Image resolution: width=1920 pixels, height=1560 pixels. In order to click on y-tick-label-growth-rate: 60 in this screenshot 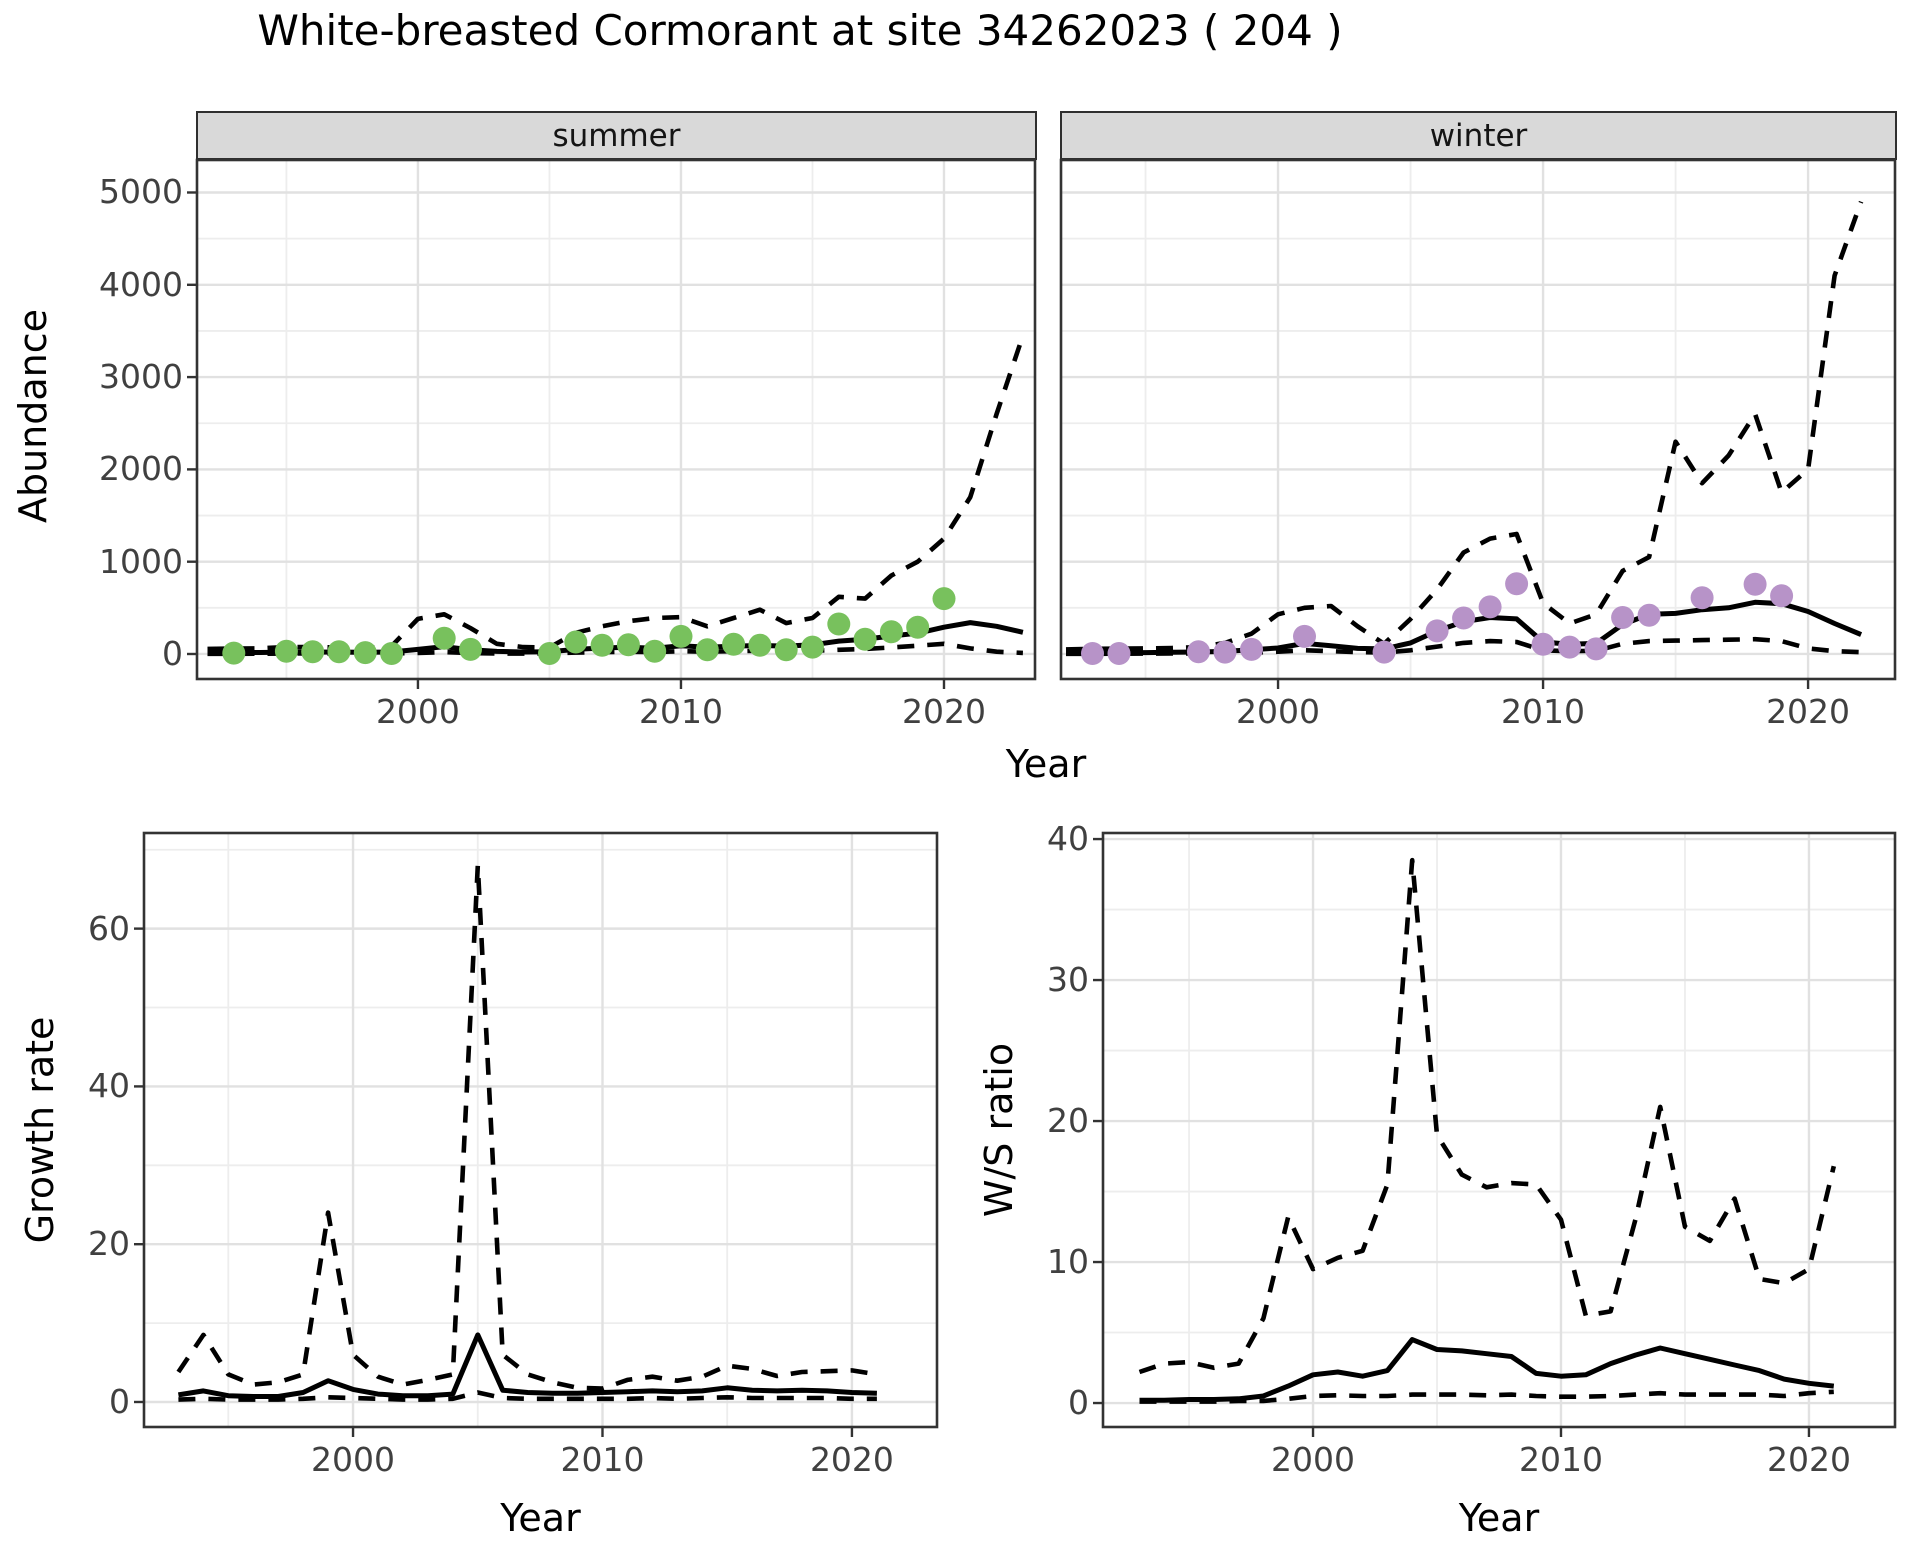, I will do `click(109, 928)`.